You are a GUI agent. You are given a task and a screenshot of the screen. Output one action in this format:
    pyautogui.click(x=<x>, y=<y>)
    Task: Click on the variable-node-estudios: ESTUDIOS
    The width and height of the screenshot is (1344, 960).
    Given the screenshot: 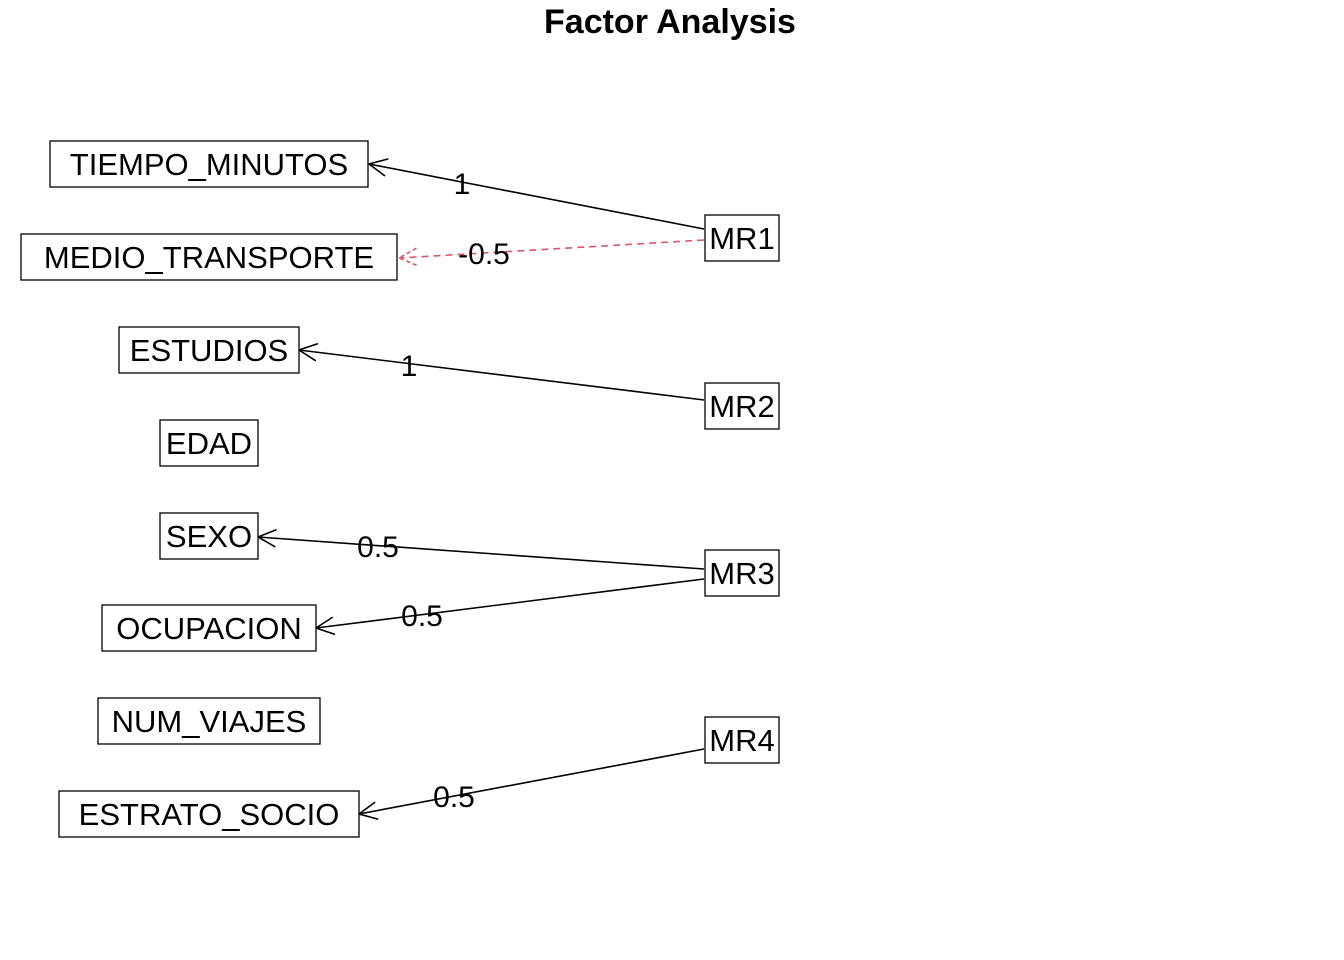 What is the action you would take?
    pyautogui.click(x=209, y=350)
    